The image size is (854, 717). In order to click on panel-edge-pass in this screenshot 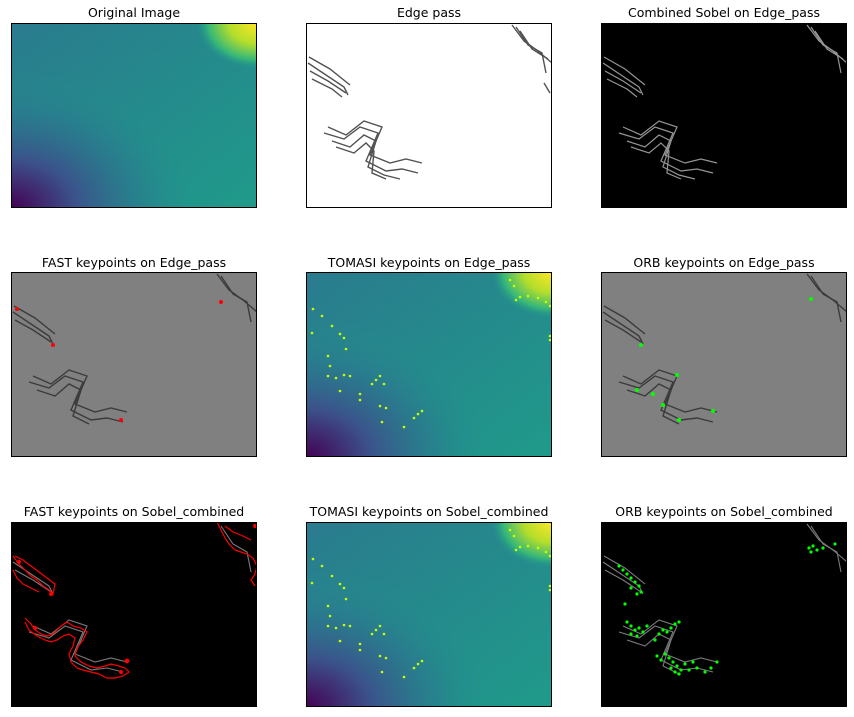, I will do `click(429, 115)`.